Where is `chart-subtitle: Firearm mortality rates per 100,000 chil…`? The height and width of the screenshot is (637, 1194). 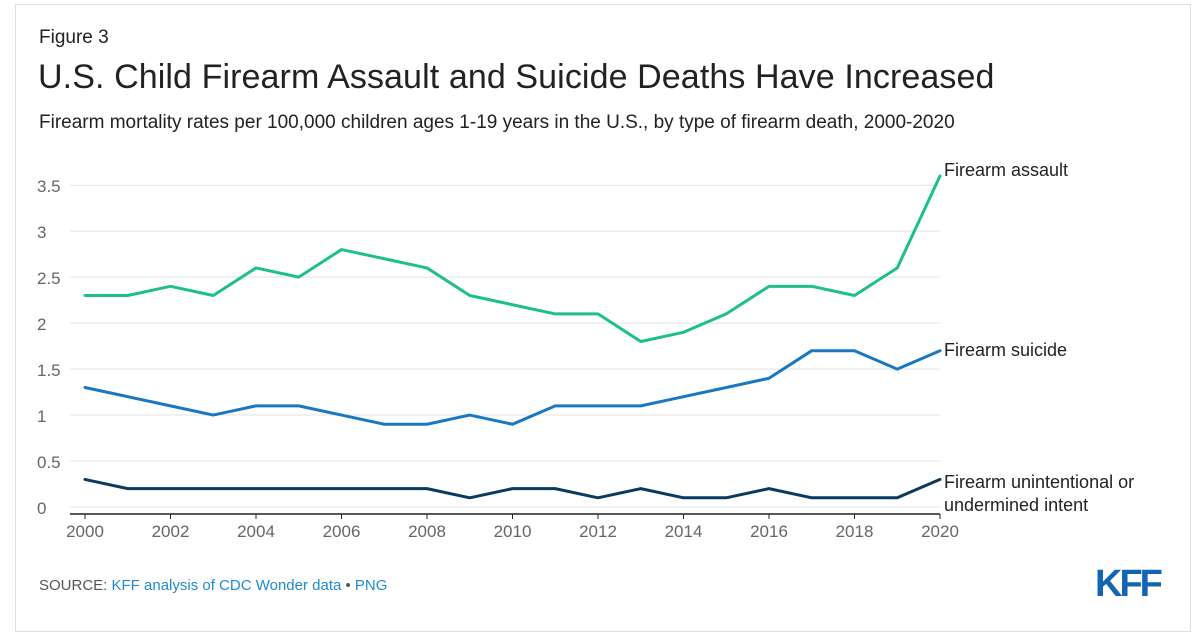
chart-subtitle: Firearm mortality rates per 100,000 chil… is located at coordinates (497, 122).